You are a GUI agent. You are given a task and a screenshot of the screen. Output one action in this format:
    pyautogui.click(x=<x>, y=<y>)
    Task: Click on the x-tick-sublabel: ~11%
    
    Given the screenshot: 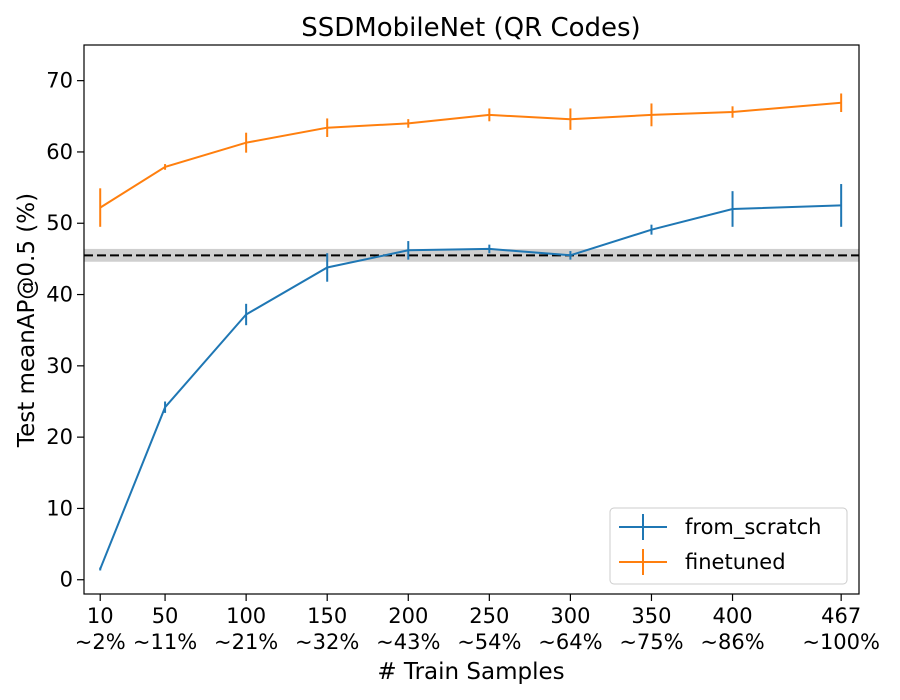 What is the action you would take?
    pyautogui.click(x=165, y=642)
    